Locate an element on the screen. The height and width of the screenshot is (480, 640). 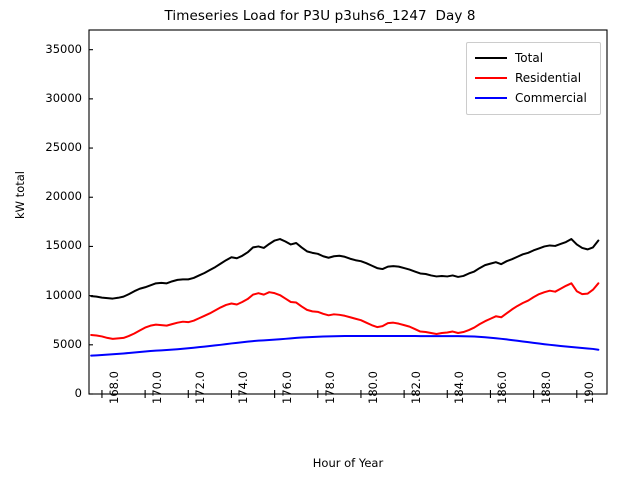
legend-entry-commercial: Commercial is located at coordinates (533, 98).